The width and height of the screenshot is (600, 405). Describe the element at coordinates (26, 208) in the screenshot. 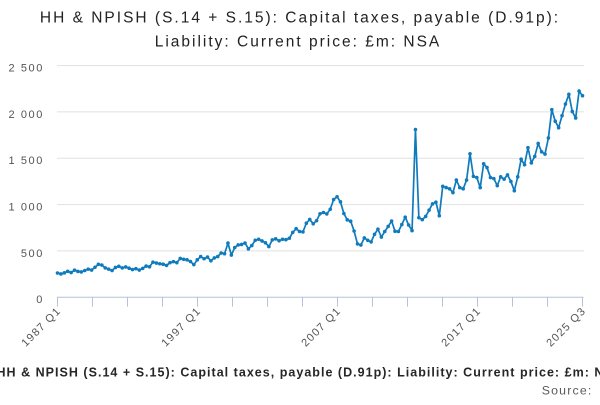

I see `svg-text: 1 000` at that location.